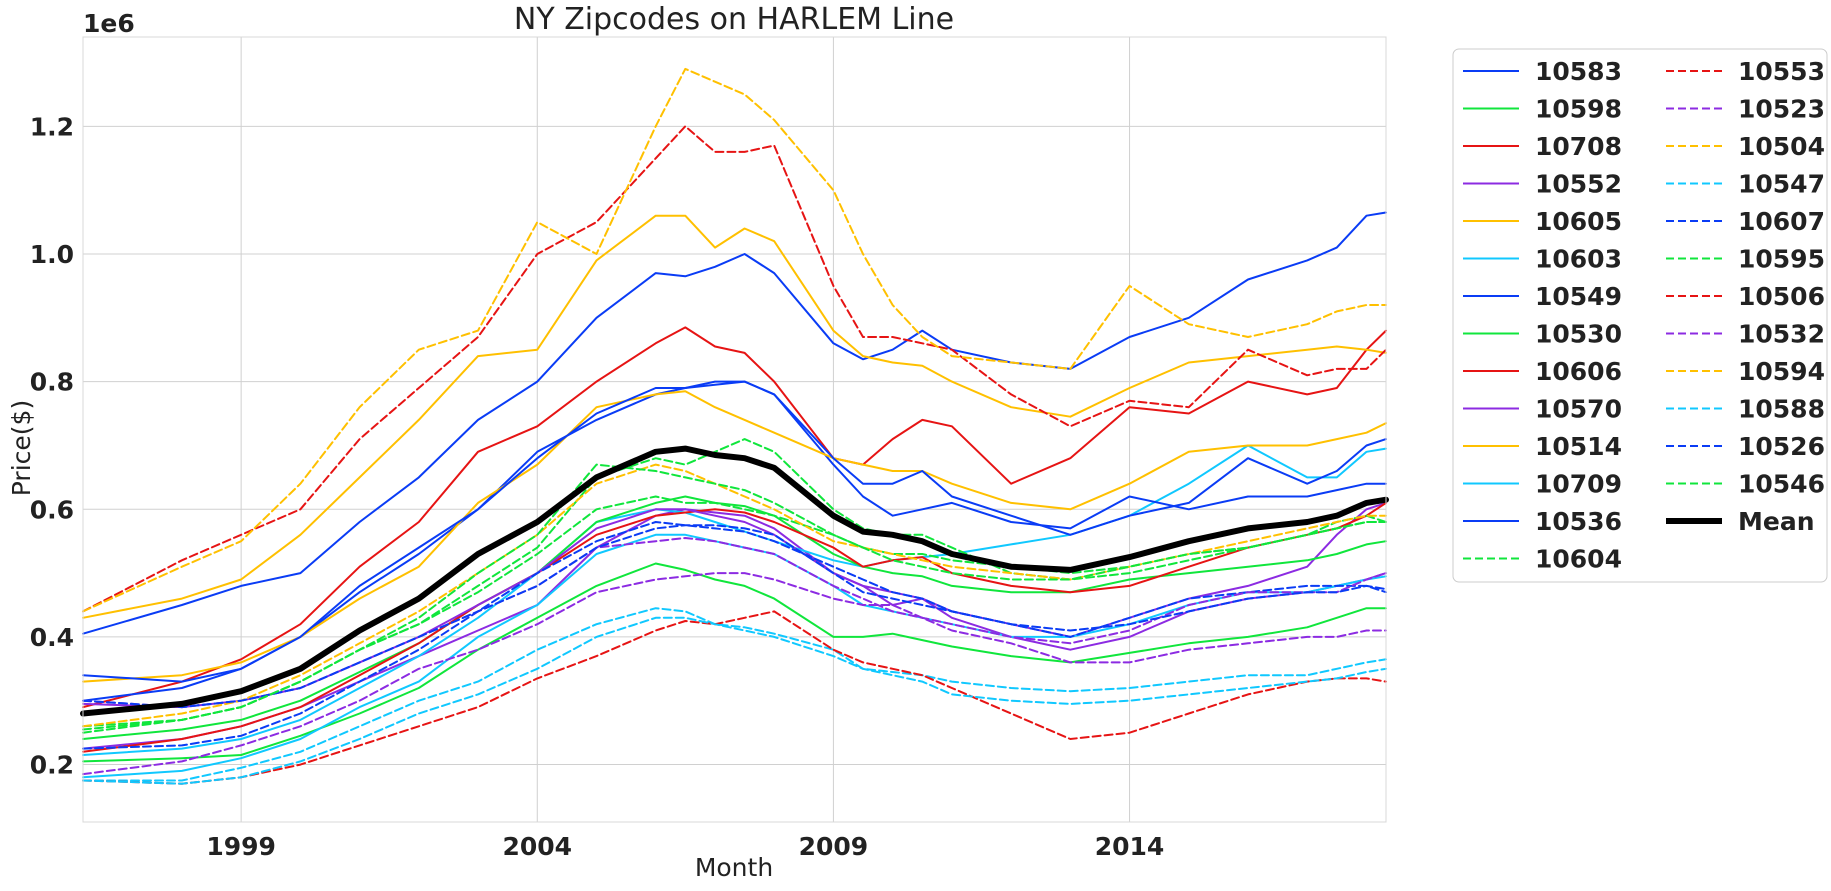 This screenshot has height=891, width=1831. I want to click on y-tick-labels: 0.2 0.4 0.6 0.8 1.0 1.2, so click(52, 445).